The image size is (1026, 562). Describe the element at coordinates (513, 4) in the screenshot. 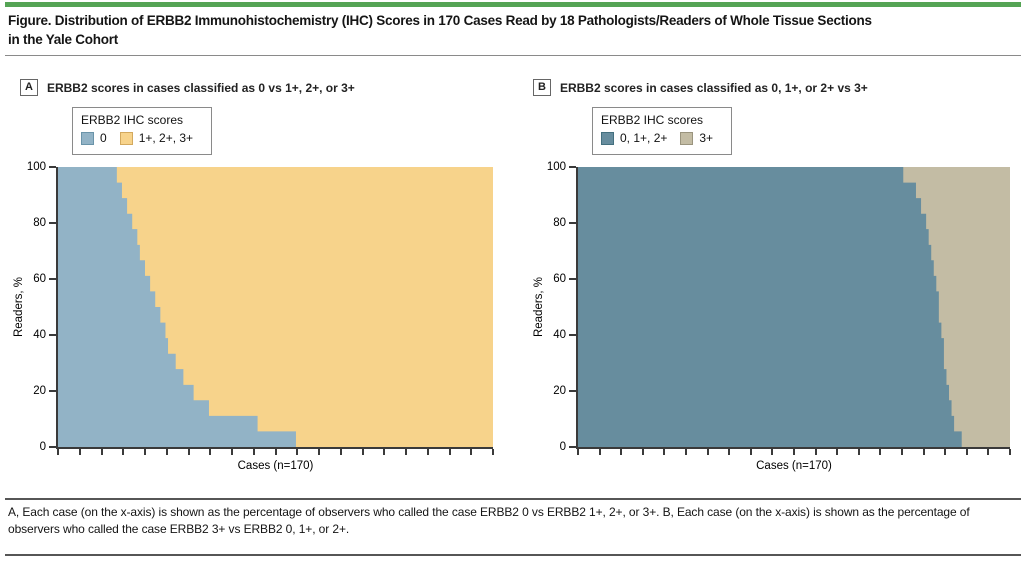

I see `figure-header-bar` at that location.